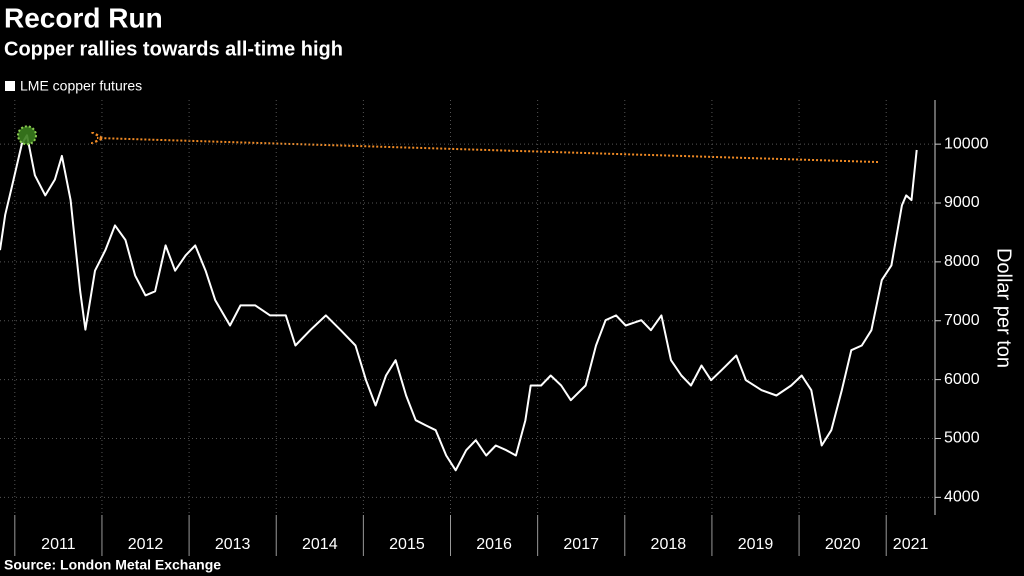  I want to click on annotation-arrow, so click(488, 150).